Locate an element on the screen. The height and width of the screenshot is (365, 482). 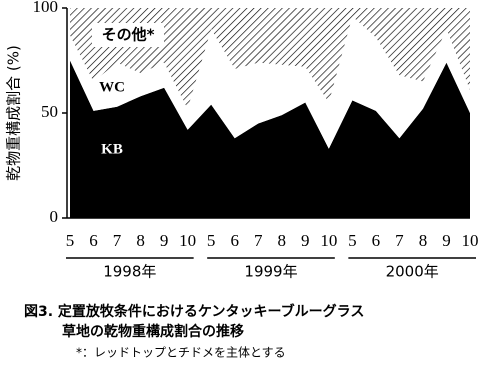
y-tick-label: 50 is located at coordinates (49, 111).